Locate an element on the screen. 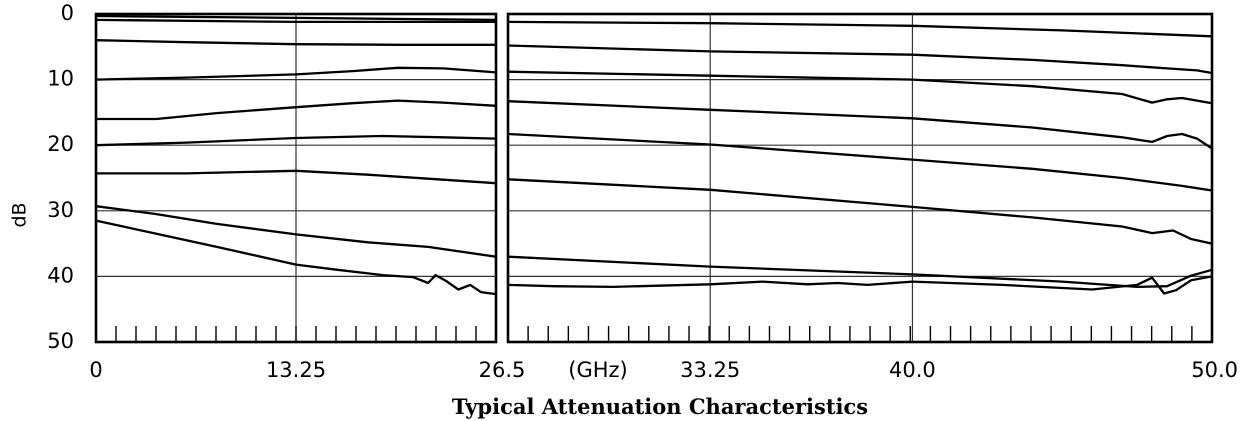 Image resolution: width=1244 pixels, height=421 pixels. y-tick-label: 30 is located at coordinates (60, 210).